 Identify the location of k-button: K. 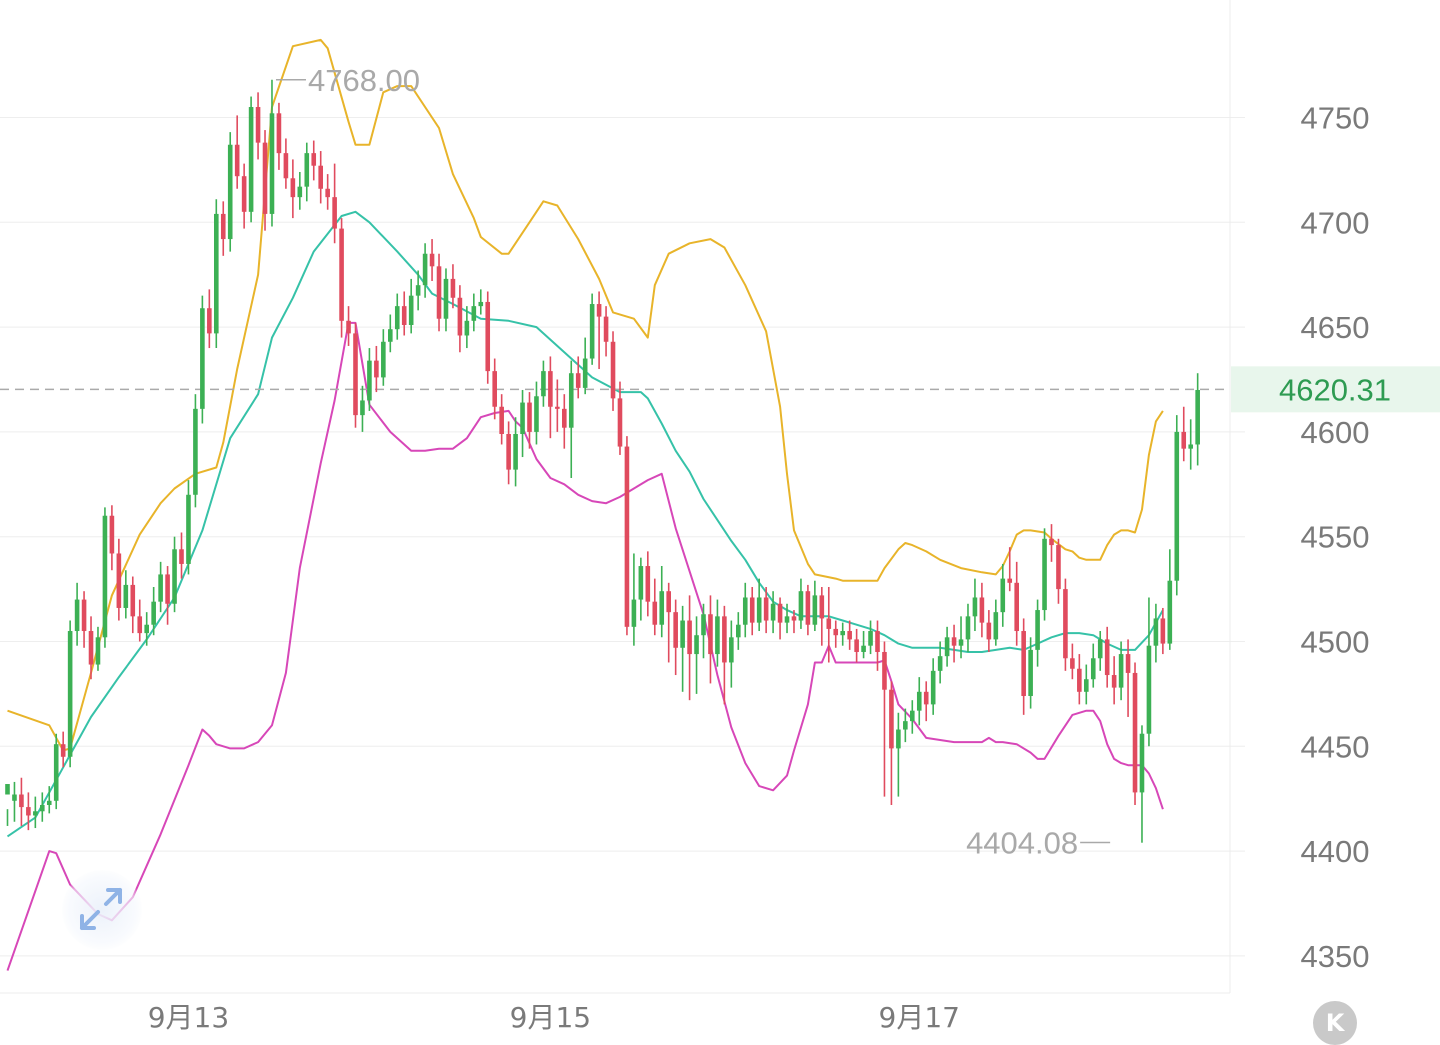
(1335, 1023).